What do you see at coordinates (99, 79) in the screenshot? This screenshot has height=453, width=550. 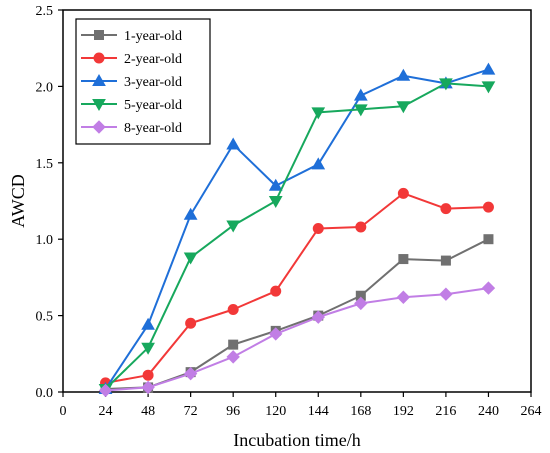 I see `legend-marker-3-year-old` at bounding box center [99, 79].